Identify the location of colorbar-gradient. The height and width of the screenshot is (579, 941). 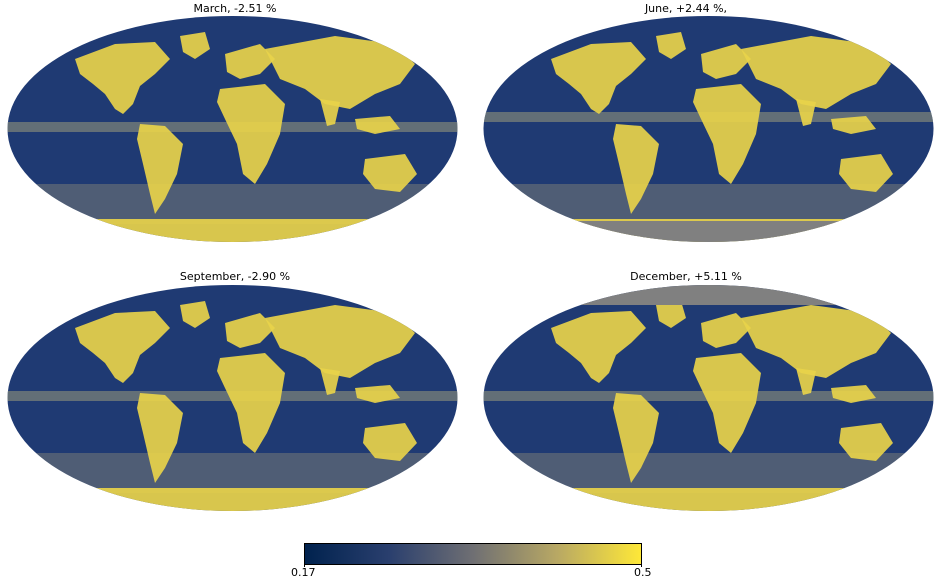
(473, 554).